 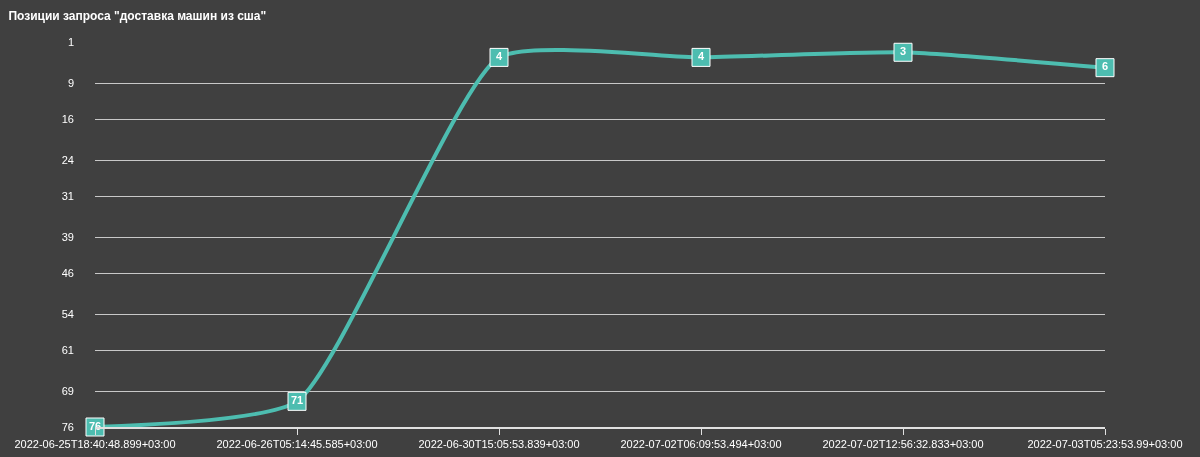 What do you see at coordinates (67, 390) in the screenshot?
I see `y-tick-label: 69` at bounding box center [67, 390].